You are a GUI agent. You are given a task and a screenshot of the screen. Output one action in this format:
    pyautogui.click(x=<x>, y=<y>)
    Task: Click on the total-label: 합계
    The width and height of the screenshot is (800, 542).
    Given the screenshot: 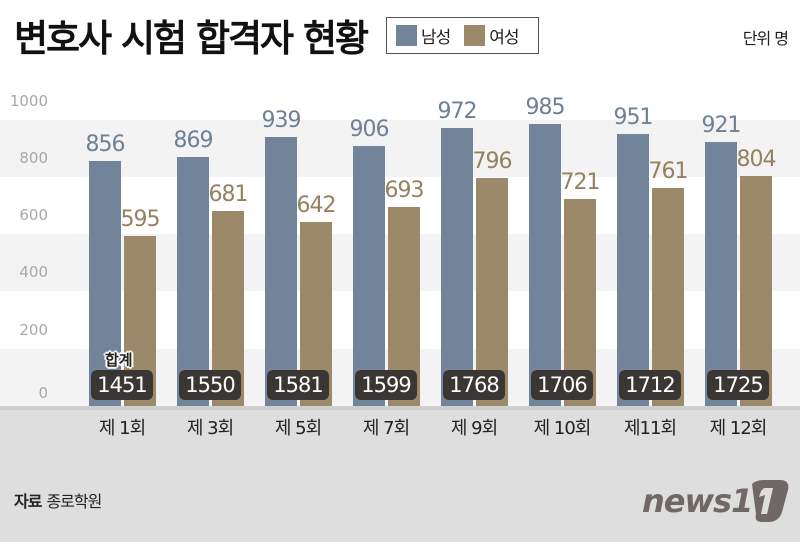 What is the action you would take?
    pyautogui.click(x=119, y=360)
    